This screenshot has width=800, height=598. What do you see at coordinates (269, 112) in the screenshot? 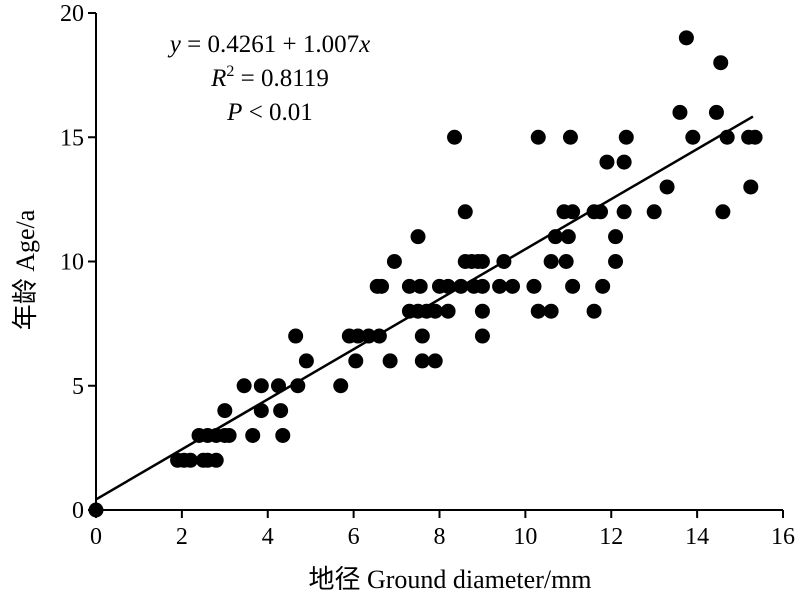
I see `annotation-p-value: P < 0.01` at bounding box center [269, 112].